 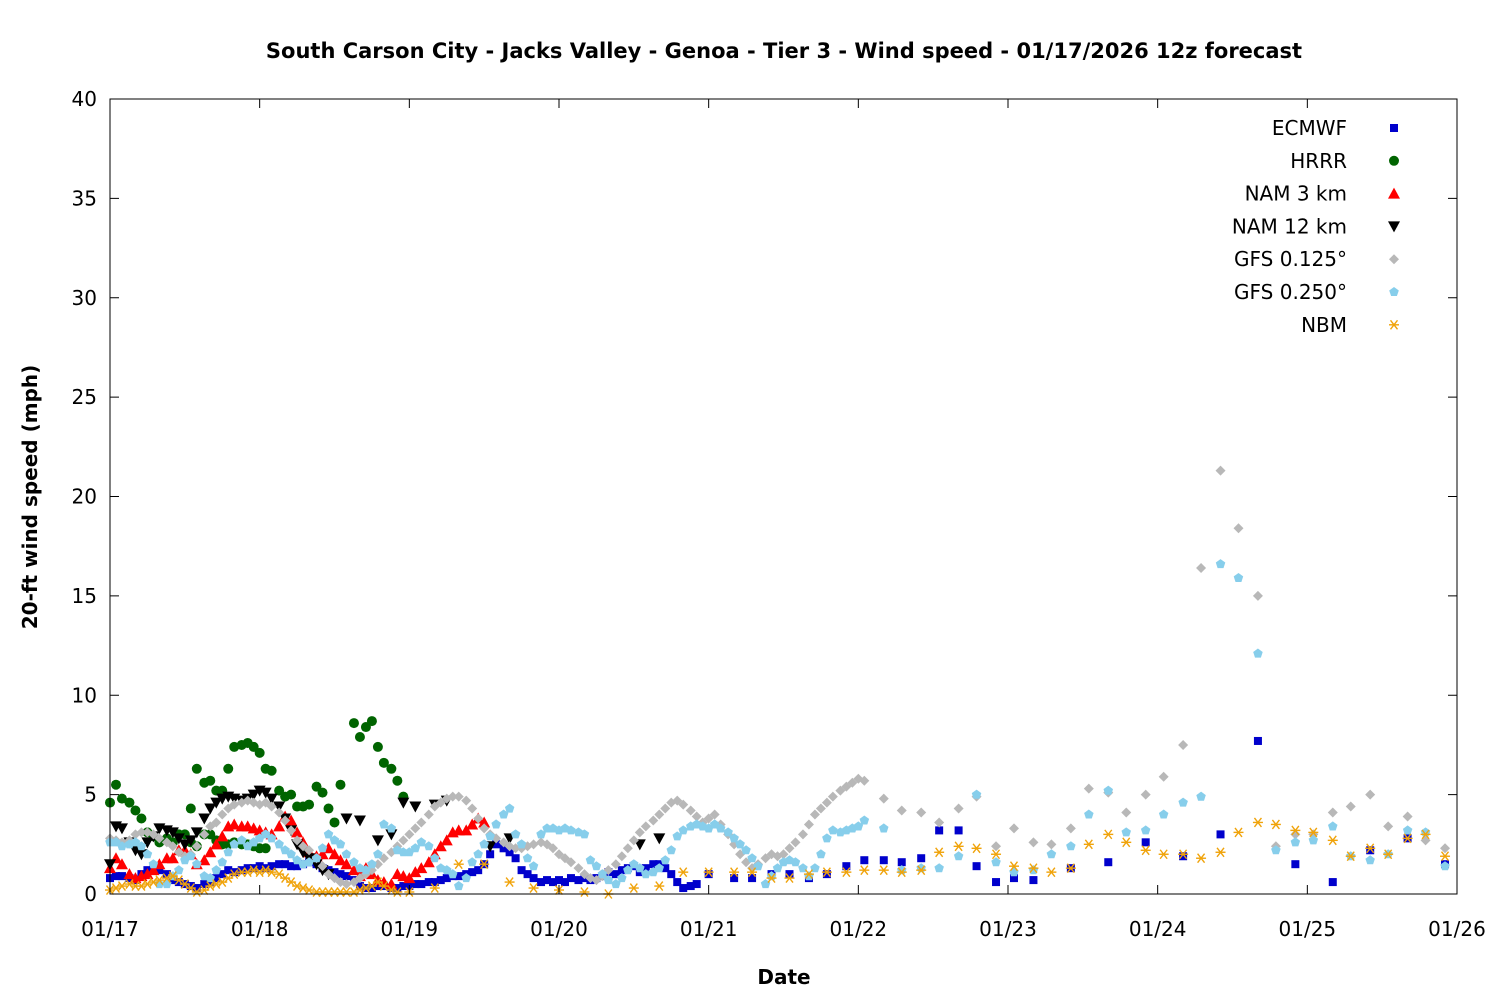 What do you see at coordinates (559, 929) in the screenshot?
I see `x-tick-label: 01/20` at bounding box center [559, 929].